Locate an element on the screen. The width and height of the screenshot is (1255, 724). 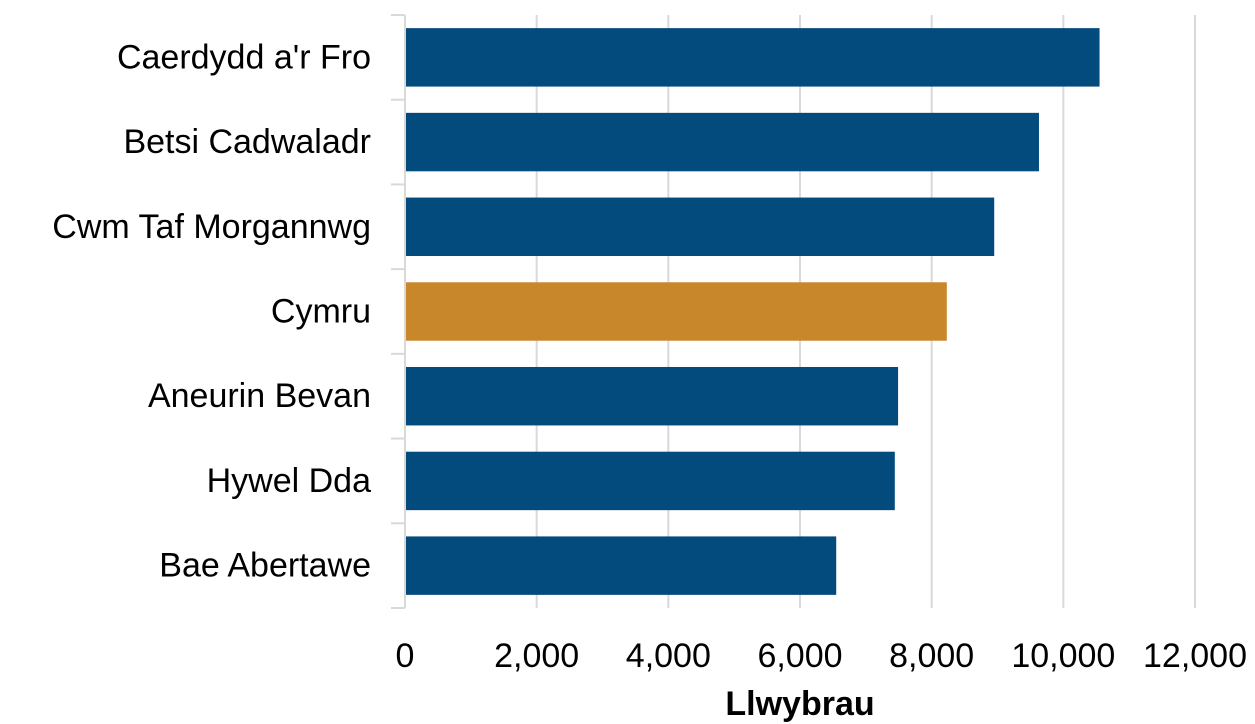
x-tick-label: 6,000 is located at coordinates (799, 656).